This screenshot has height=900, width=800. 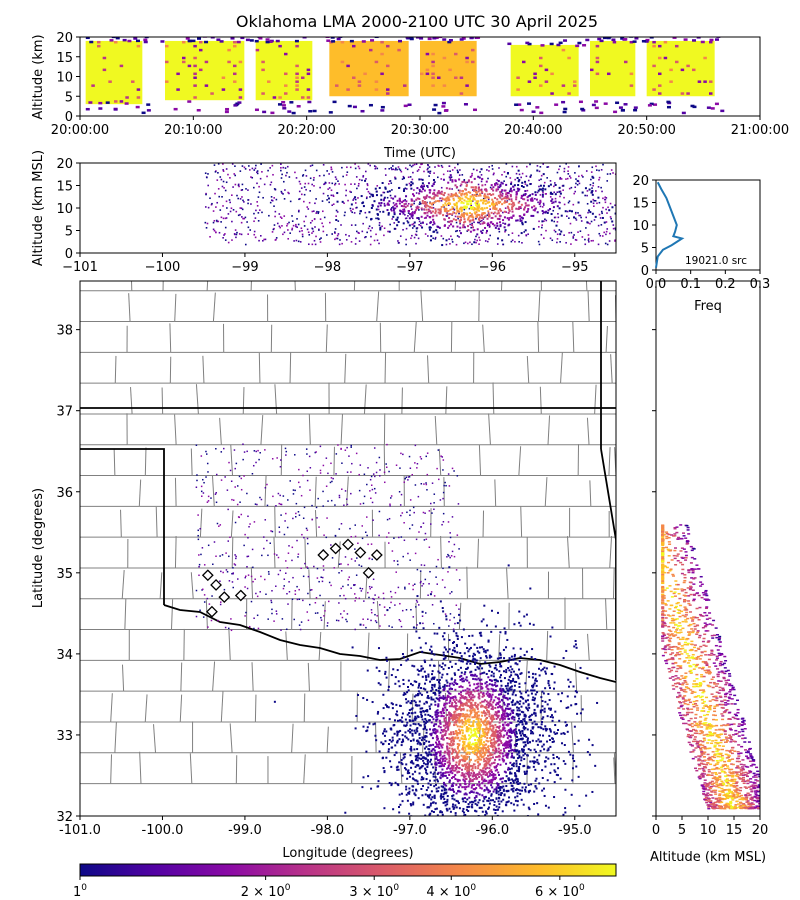 What do you see at coordinates (69, 97) in the screenshot?
I see `y-tick-label: 5` at bounding box center [69, 97].